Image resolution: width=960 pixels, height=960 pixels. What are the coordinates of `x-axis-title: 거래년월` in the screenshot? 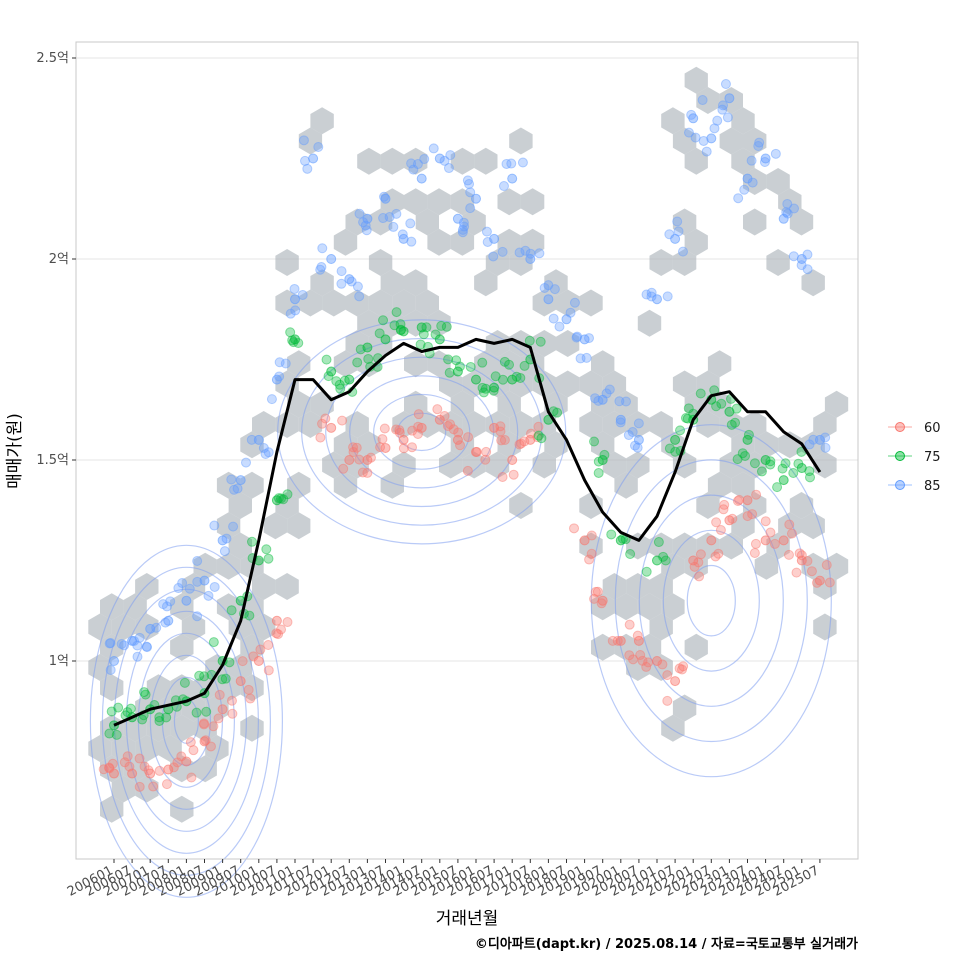 It's located at (467, 919).